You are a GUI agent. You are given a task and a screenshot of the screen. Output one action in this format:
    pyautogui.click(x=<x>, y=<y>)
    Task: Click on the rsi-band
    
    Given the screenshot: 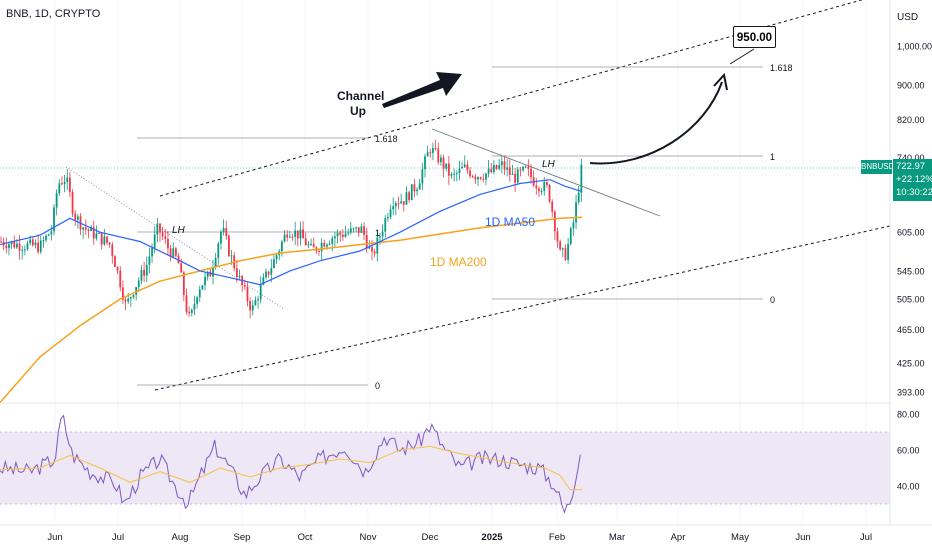 What is the action you would take?
    pyautogui.click(x=445, y=468)
    